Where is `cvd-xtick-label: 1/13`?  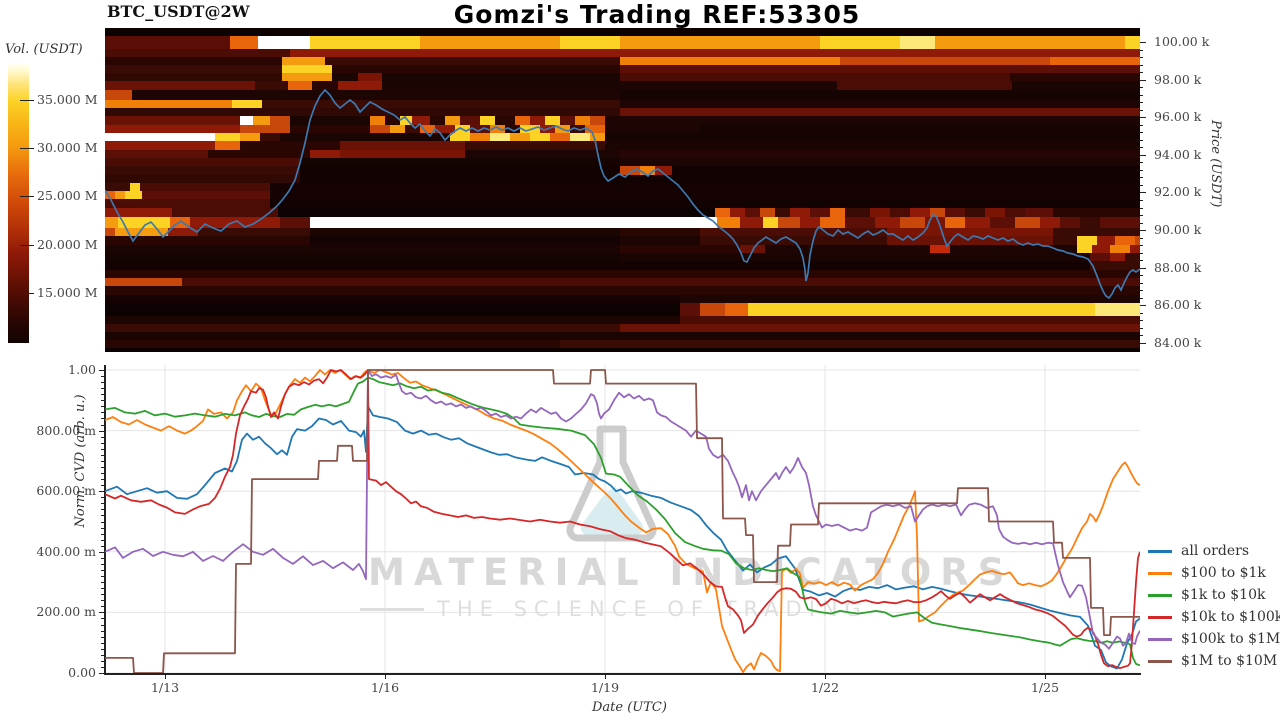 cvd-xtick-label: 1/13 is located at coordinates (165, 687).